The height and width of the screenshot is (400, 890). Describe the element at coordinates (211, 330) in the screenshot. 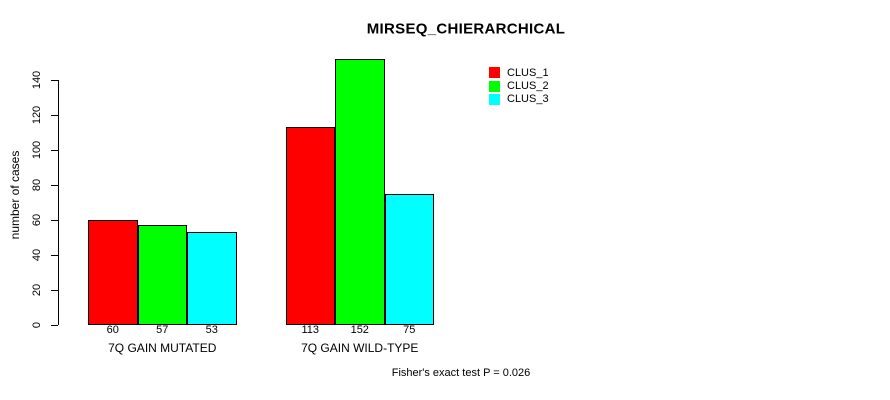

I see `bar-value-clus_3-group1: 53` at that location.